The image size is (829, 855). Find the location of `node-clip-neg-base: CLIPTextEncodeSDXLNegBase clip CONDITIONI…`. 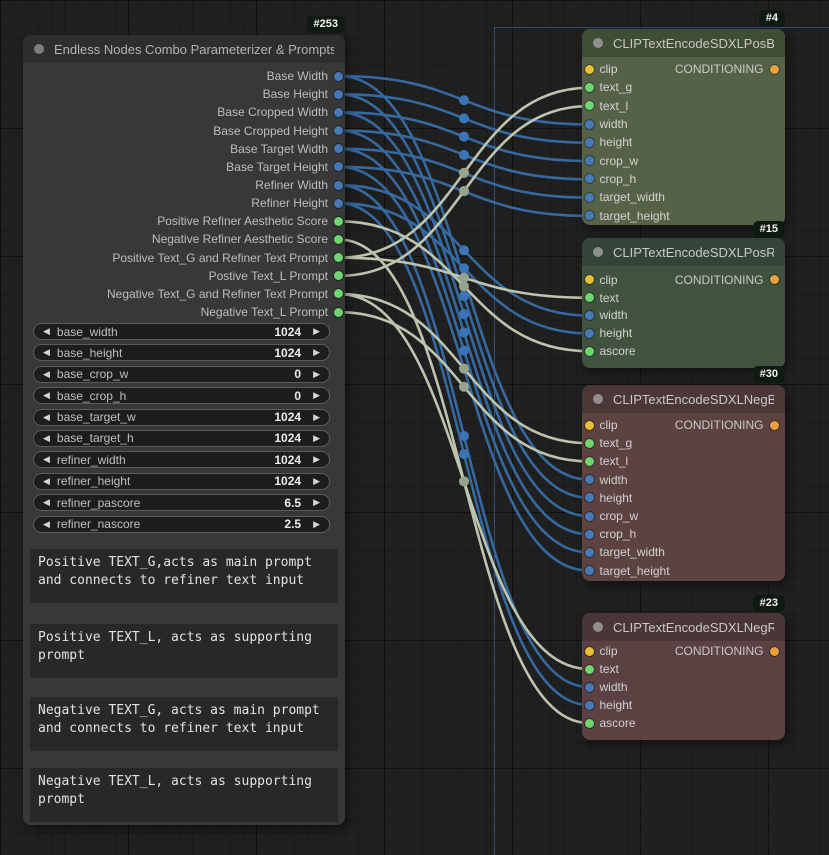

node-clip-neg-base: CLIPTextEncodeSDXLNegBase clip CONDITIONI… is located at coordinates (683, 483).